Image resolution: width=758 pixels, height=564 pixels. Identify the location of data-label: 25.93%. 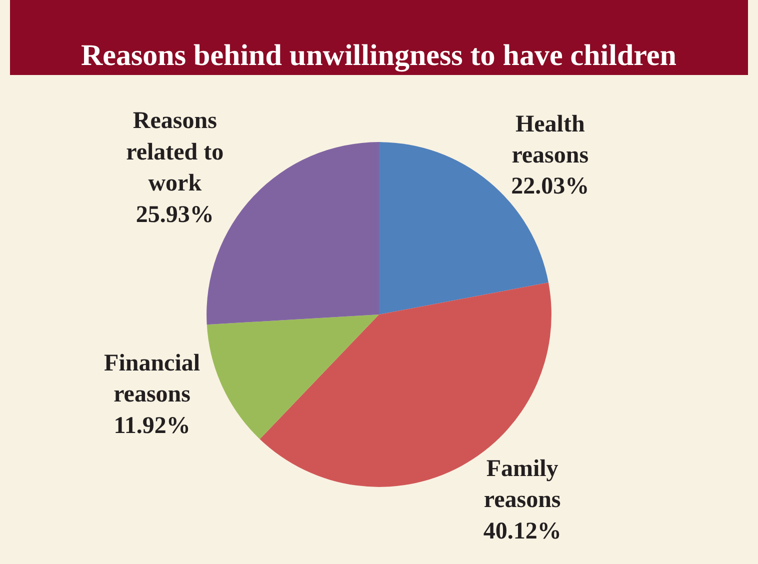
(175, 215).